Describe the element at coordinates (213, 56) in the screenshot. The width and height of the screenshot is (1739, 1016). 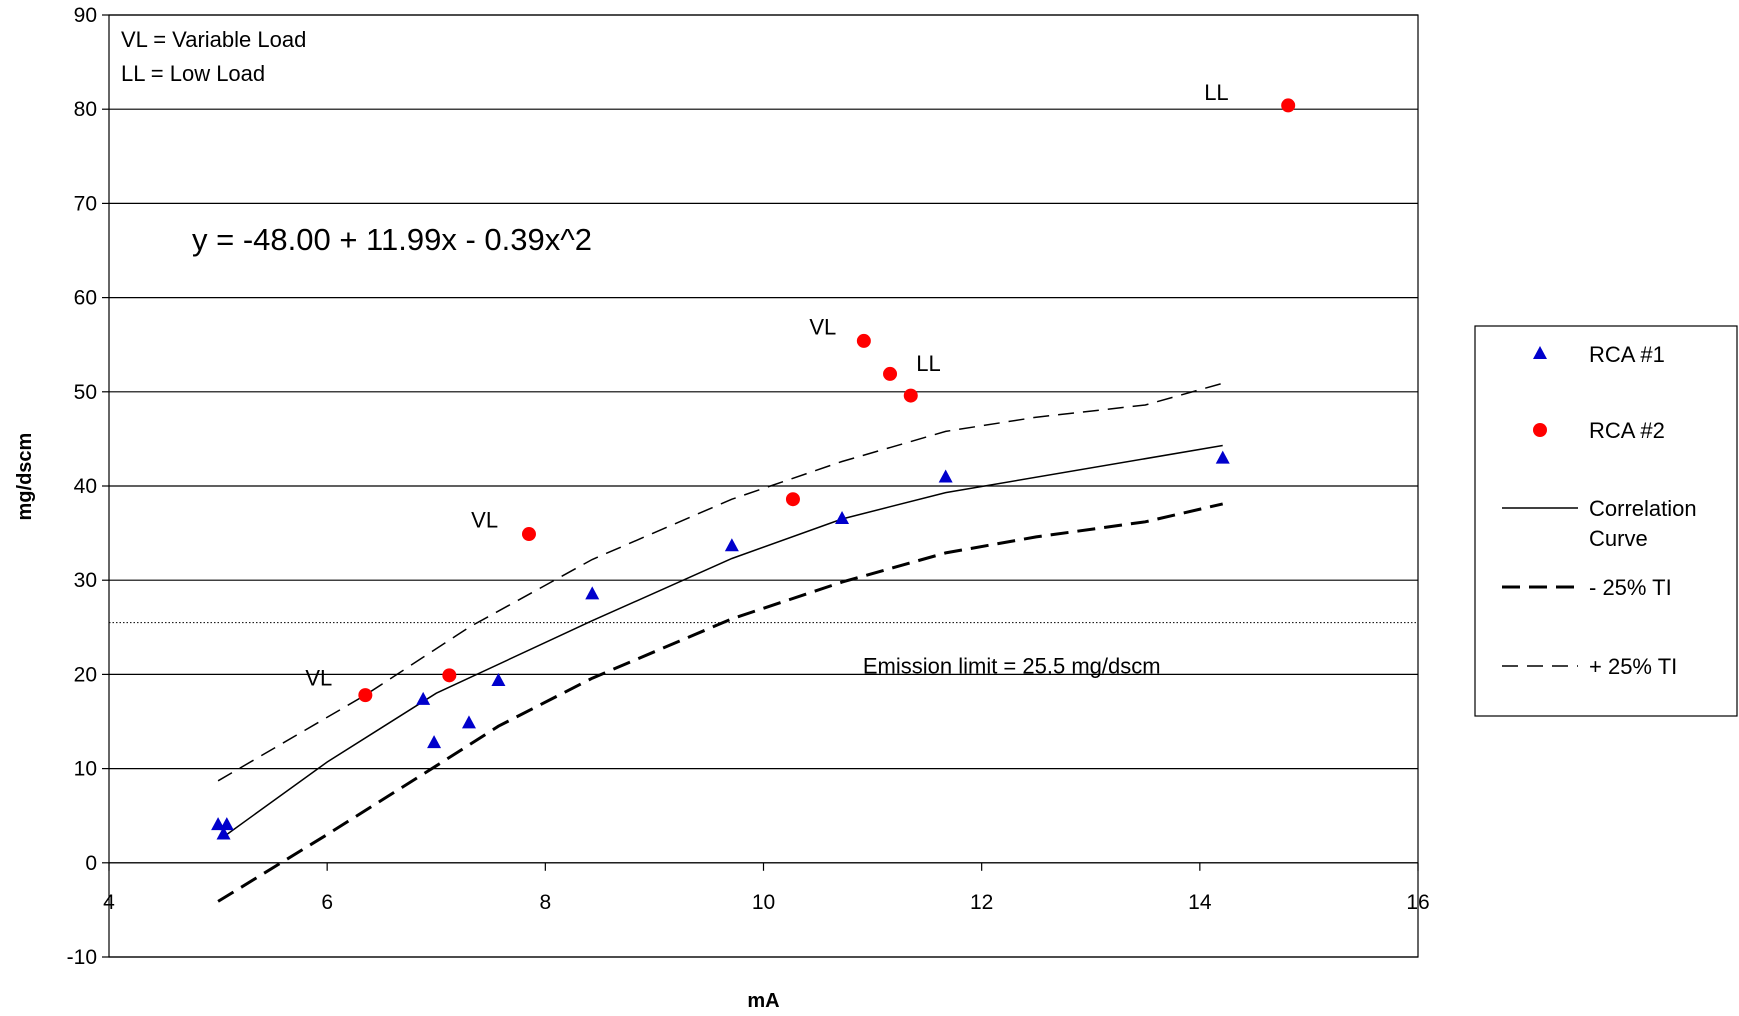
I see `notes: VL = Variable Load LL = Low Load` at that location.